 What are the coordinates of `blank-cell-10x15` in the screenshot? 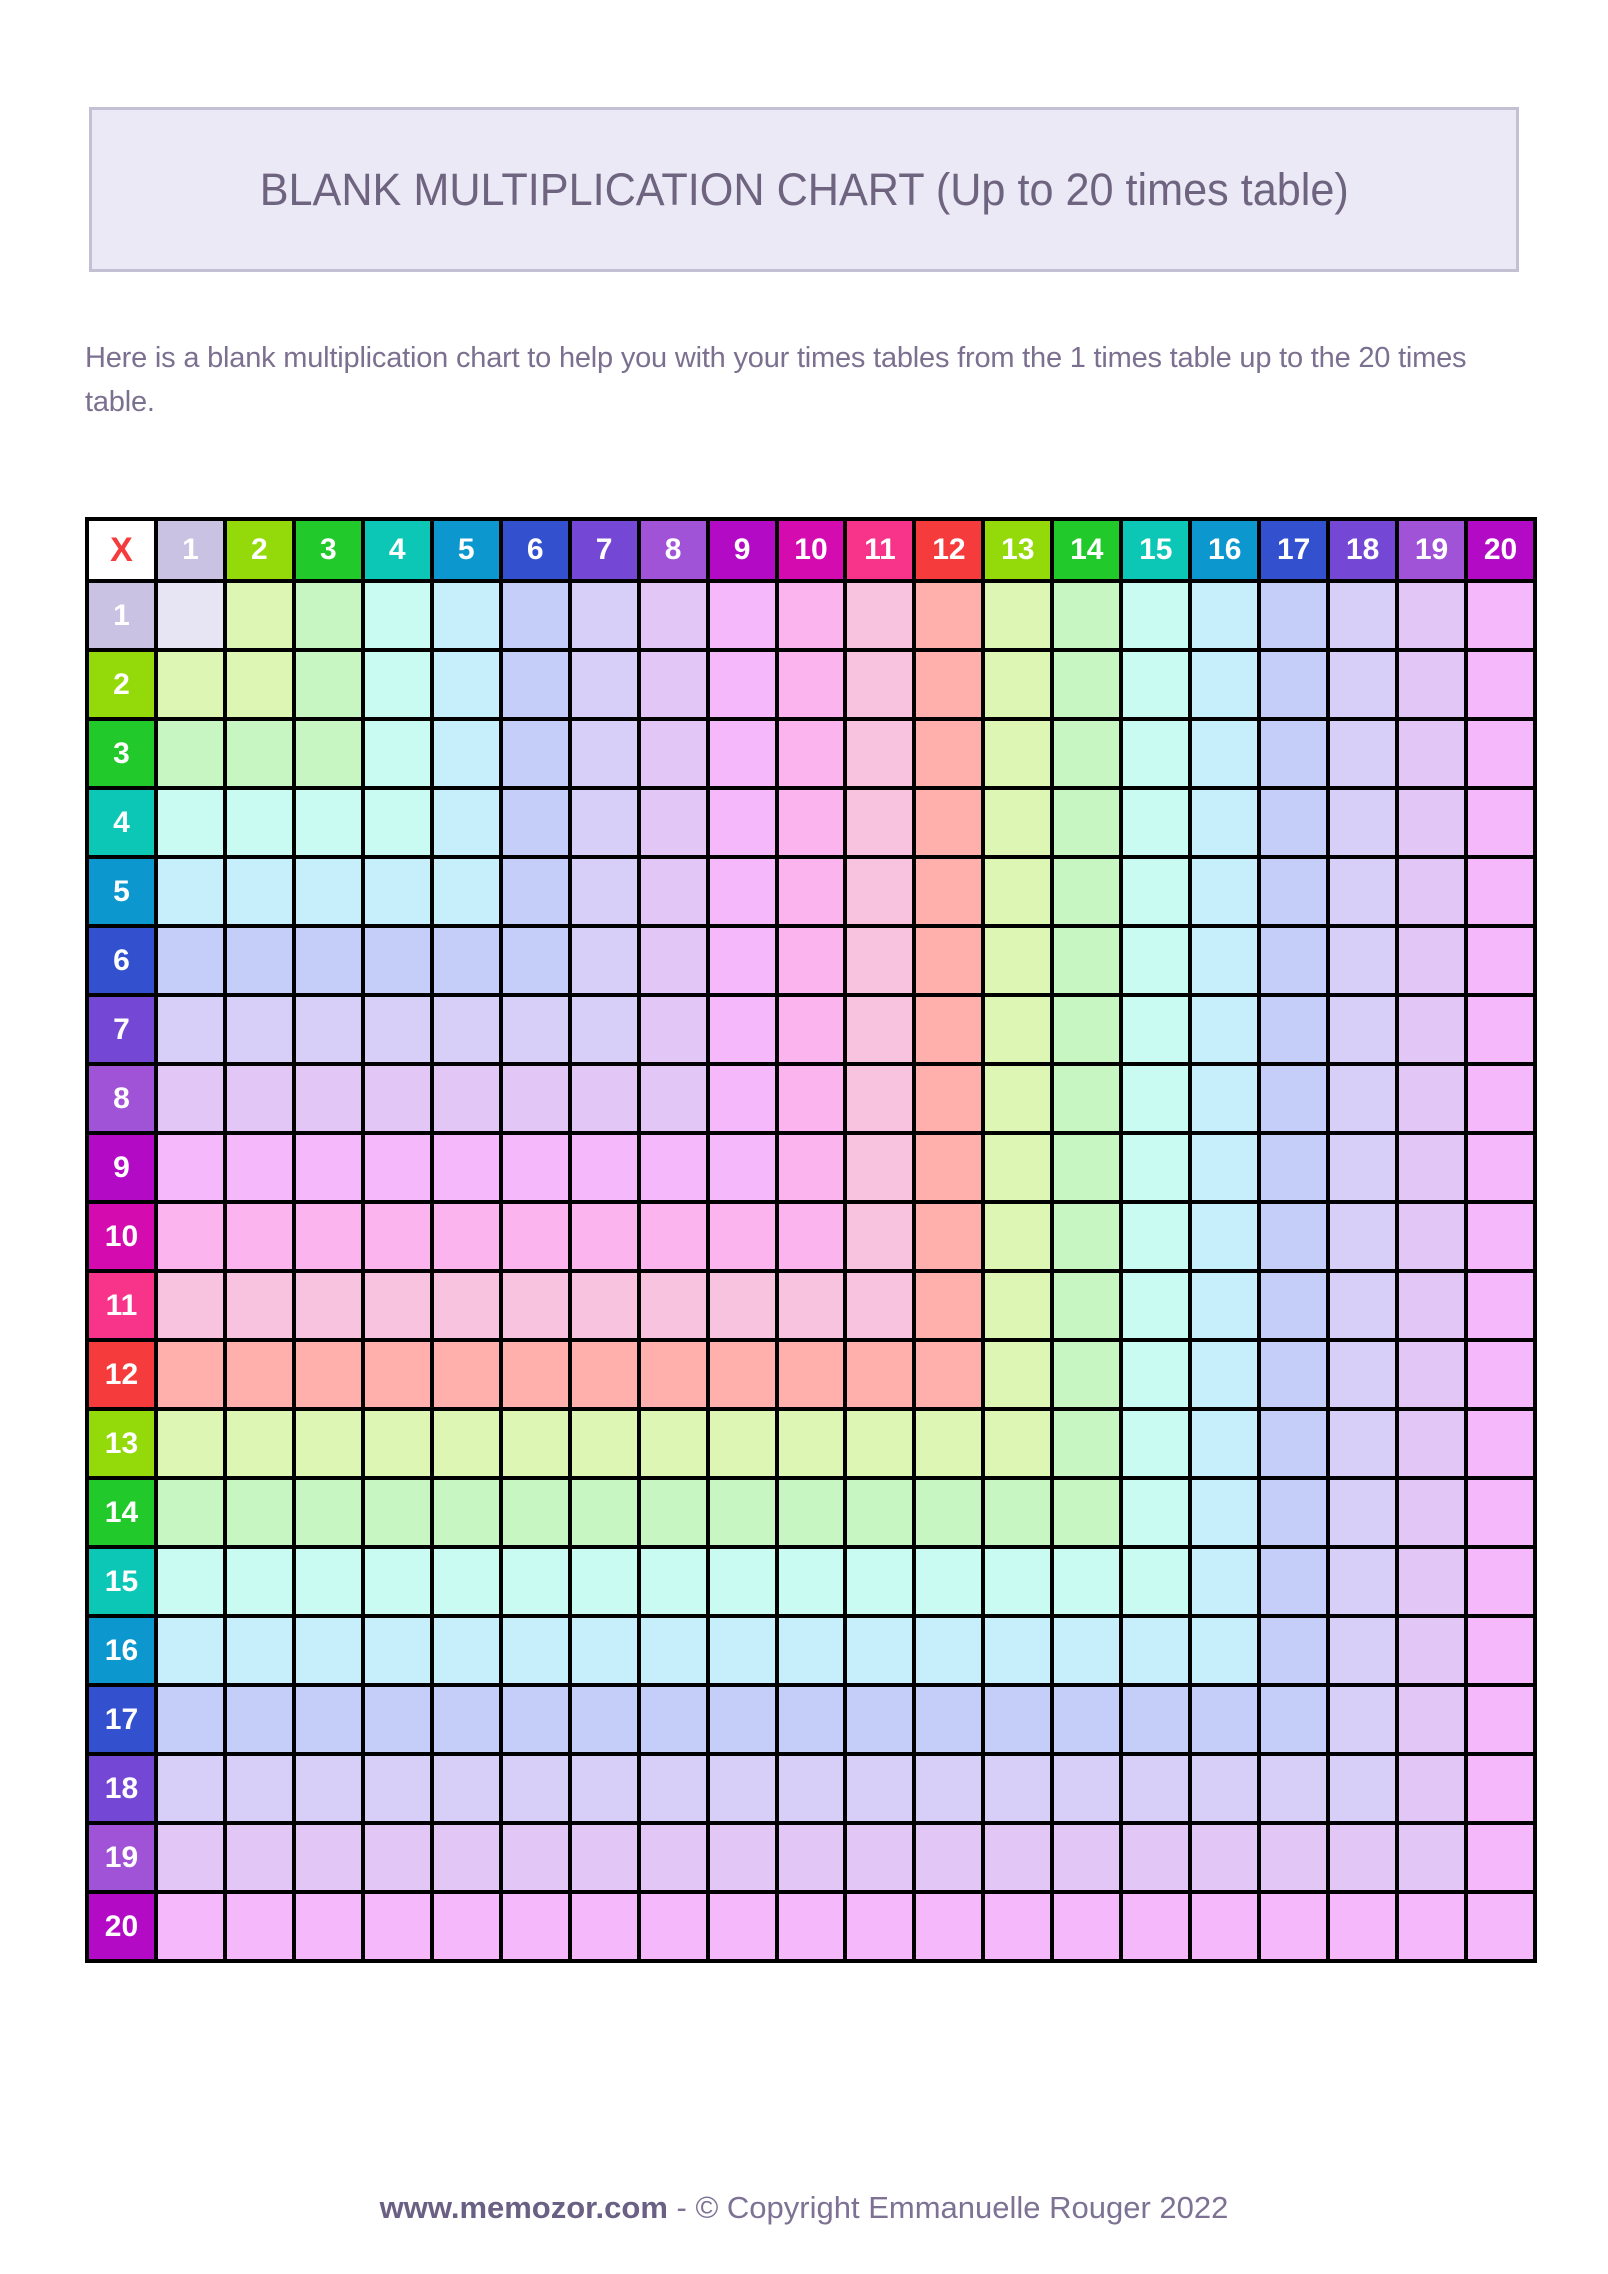 It's located at (1156, 1236).